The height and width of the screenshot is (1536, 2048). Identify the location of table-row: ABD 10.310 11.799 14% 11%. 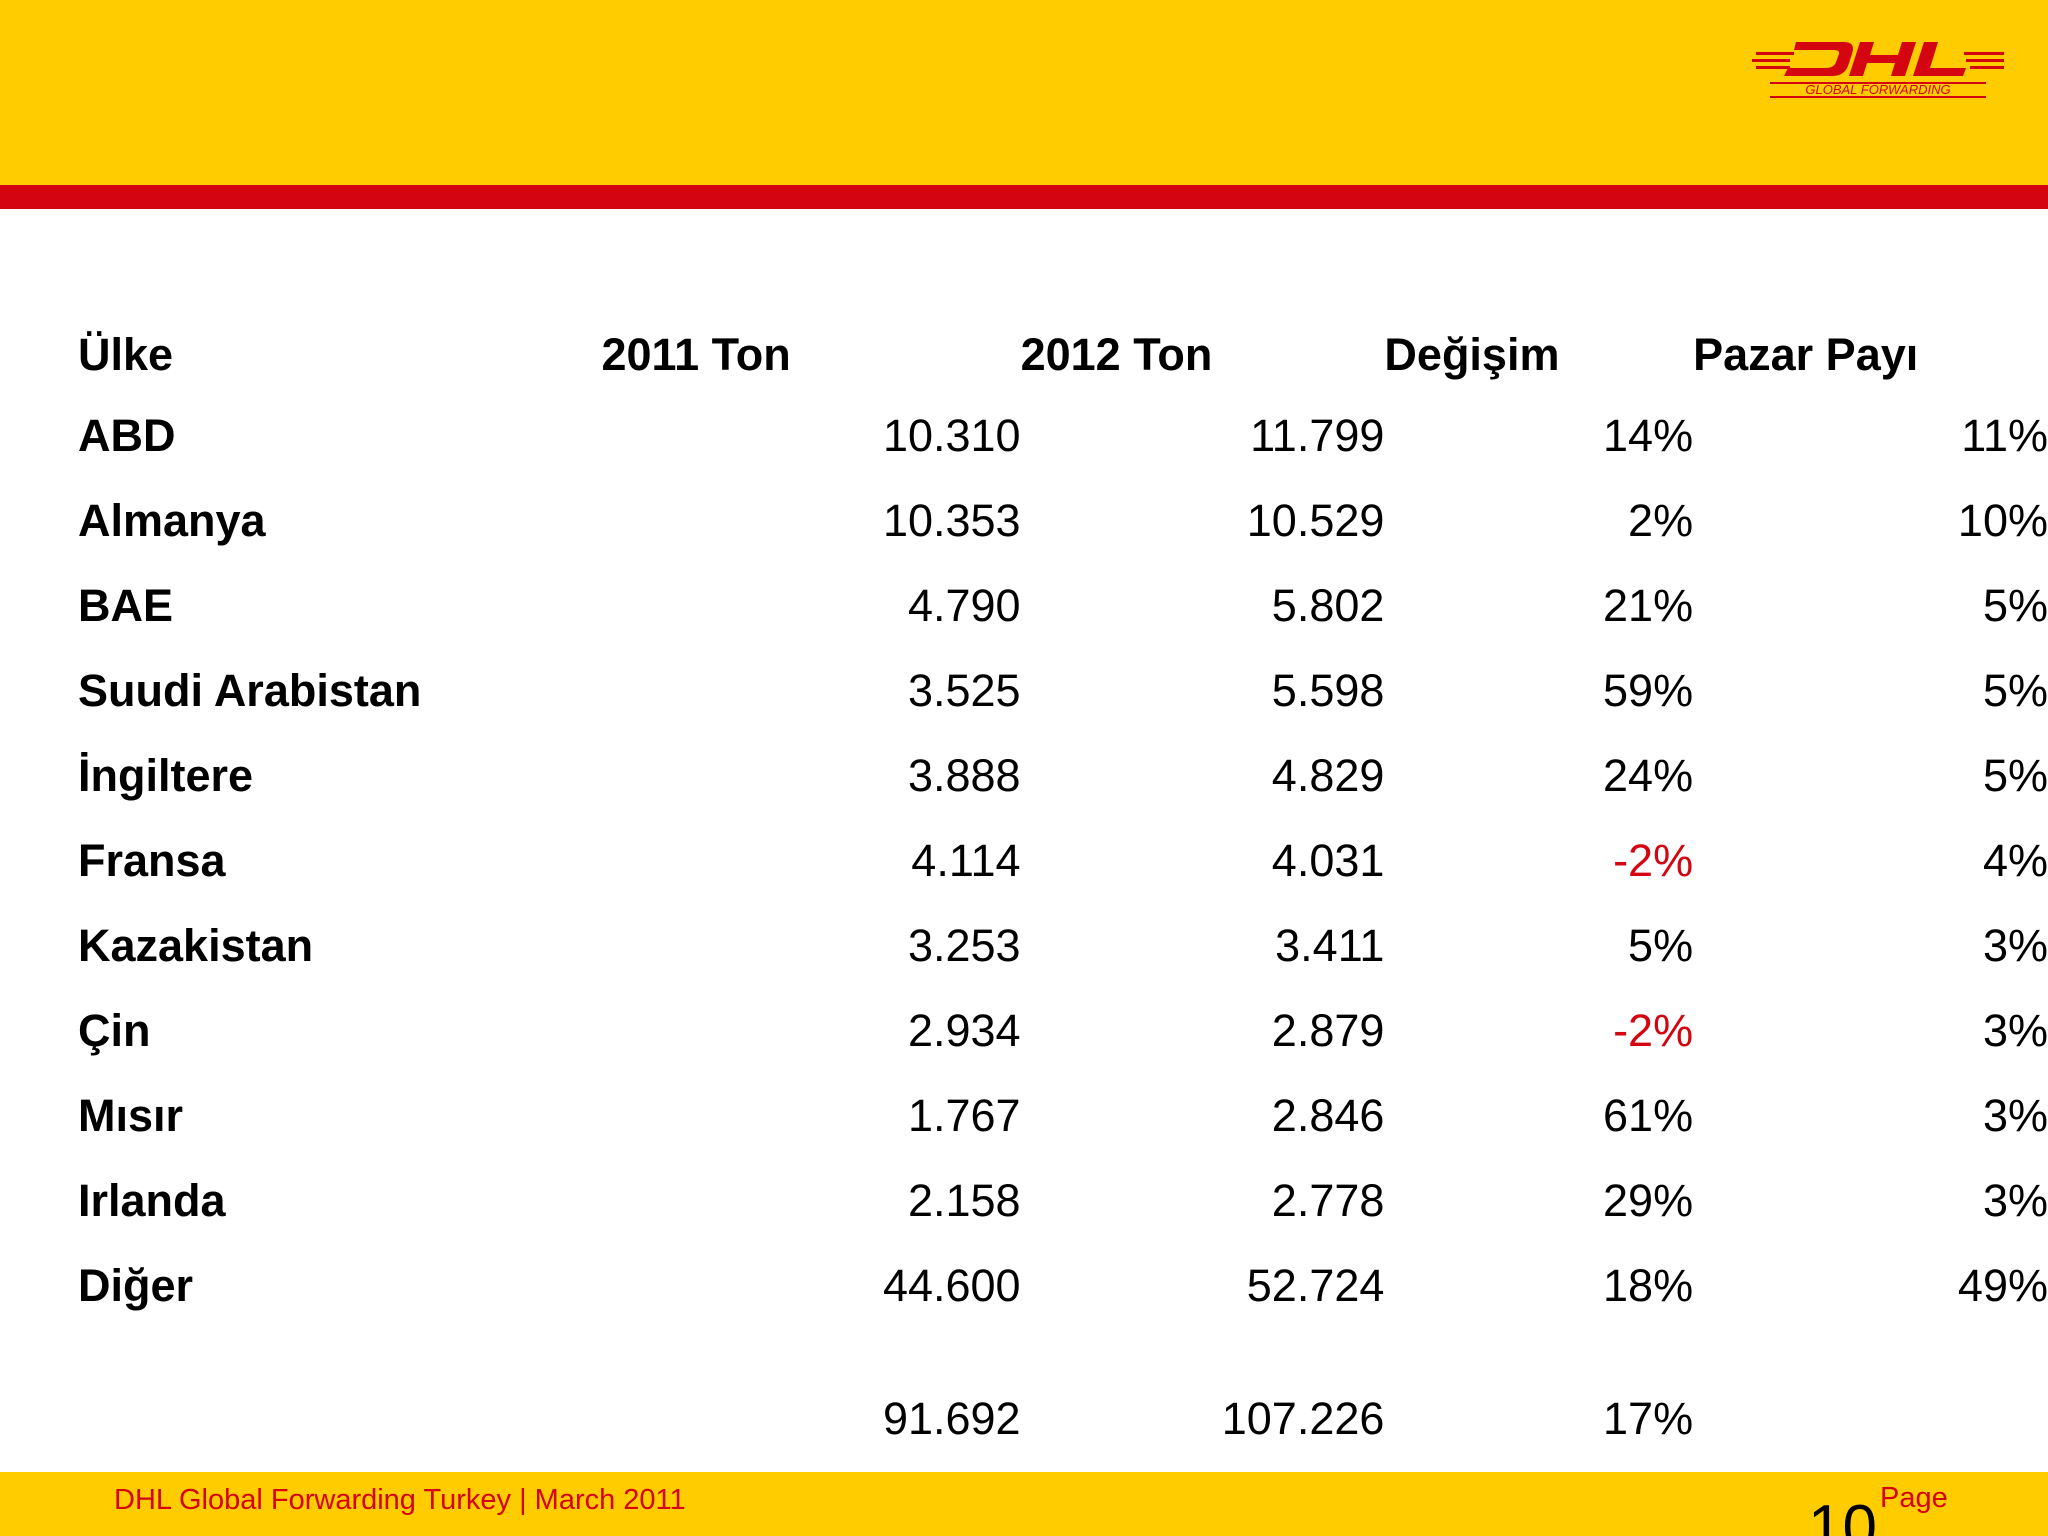
(1053, 435).